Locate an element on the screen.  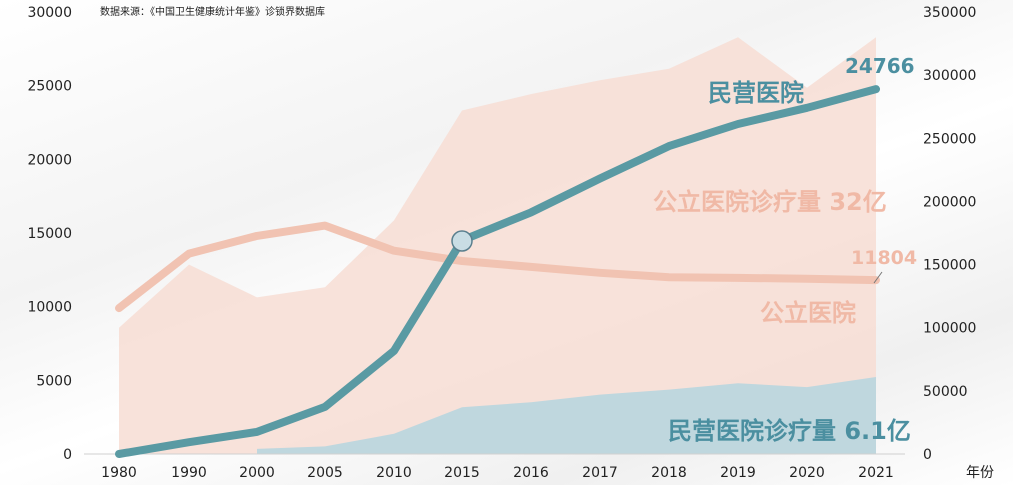
x-tick-label: 2015 is located at coordinates (462, 473).